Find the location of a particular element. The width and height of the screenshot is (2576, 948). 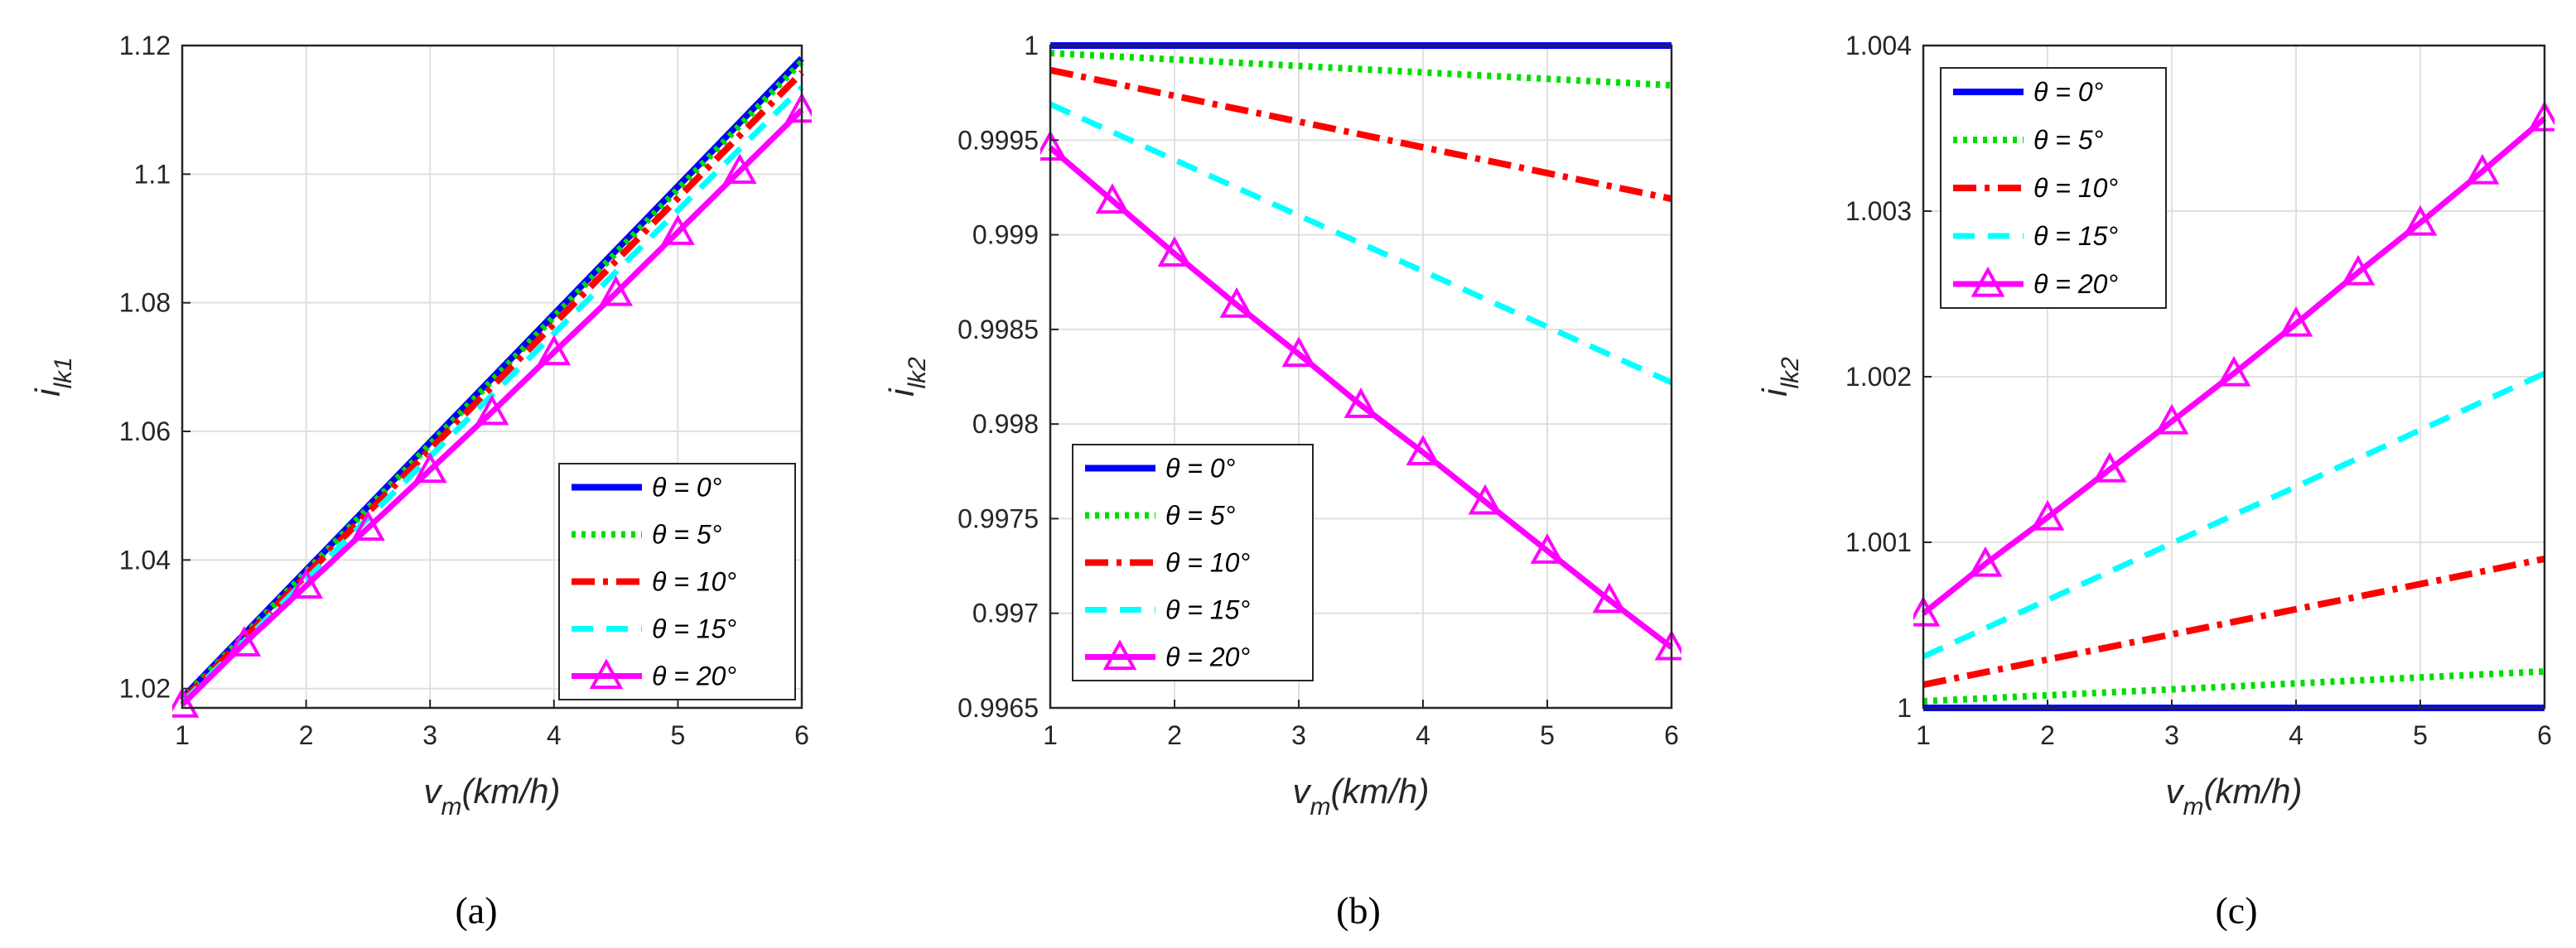

y-tick-label: 1.02 is located at coordinates (145, 689).